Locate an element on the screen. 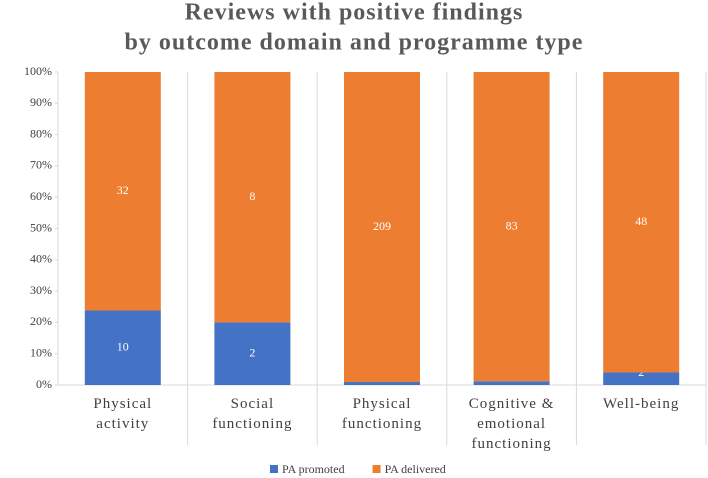  value-label: 8 is located at coordinates (252, 196).